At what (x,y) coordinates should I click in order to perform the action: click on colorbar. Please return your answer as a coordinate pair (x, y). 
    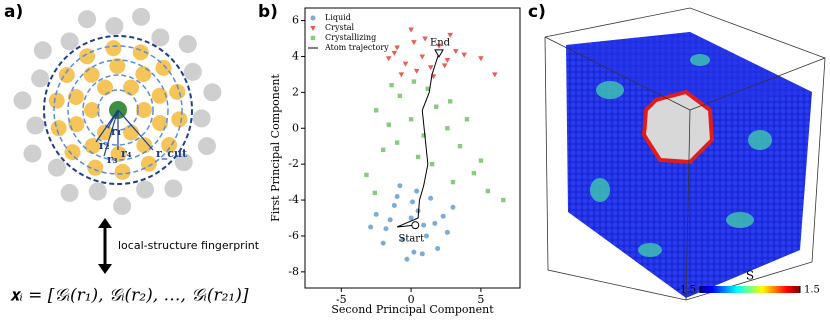
    Looking at the image, I should click on (750, 289).